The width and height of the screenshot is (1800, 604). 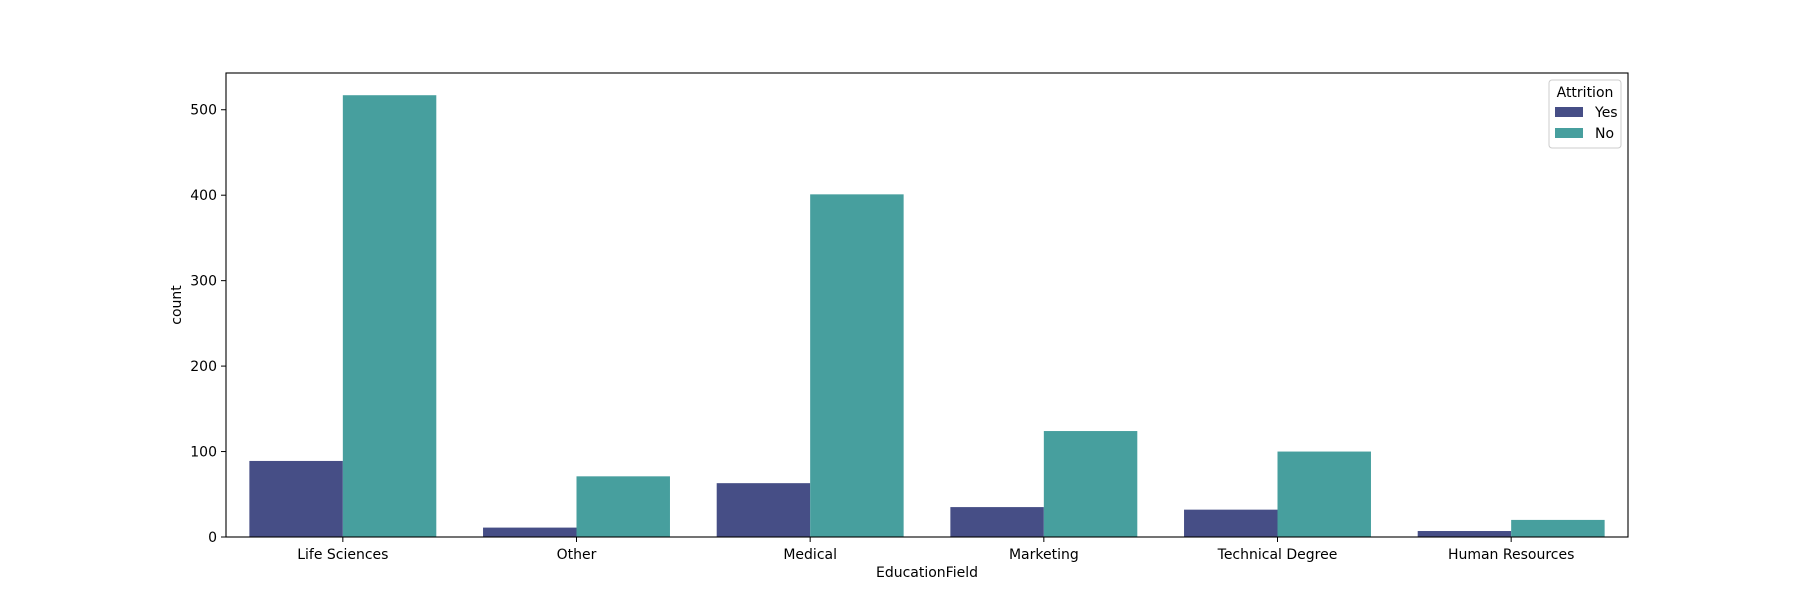 I want to click on bar-medical-yes, so click(x=763, y=510).